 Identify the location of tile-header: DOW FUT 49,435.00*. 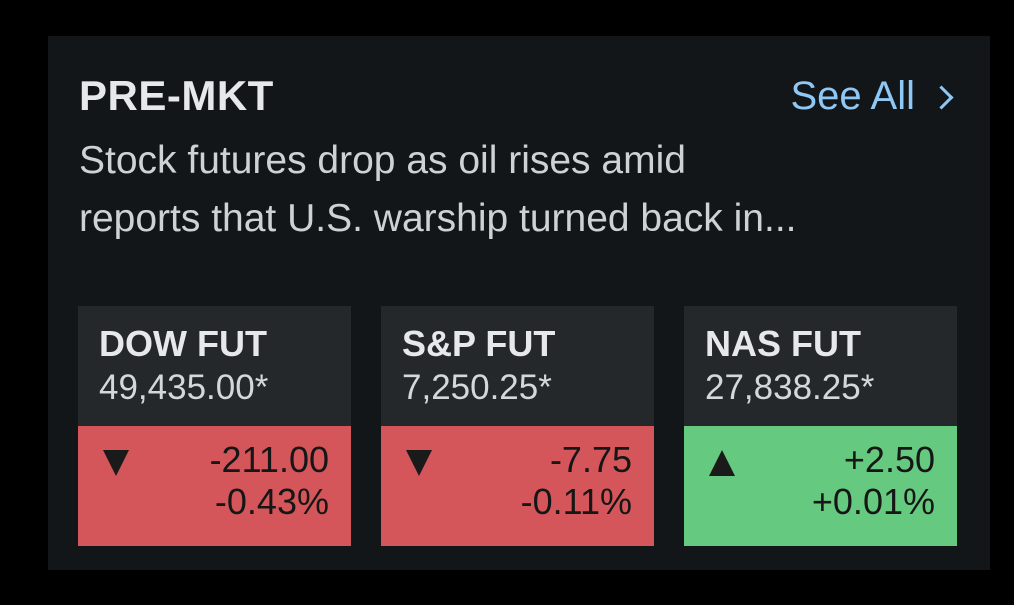
(214, 366).